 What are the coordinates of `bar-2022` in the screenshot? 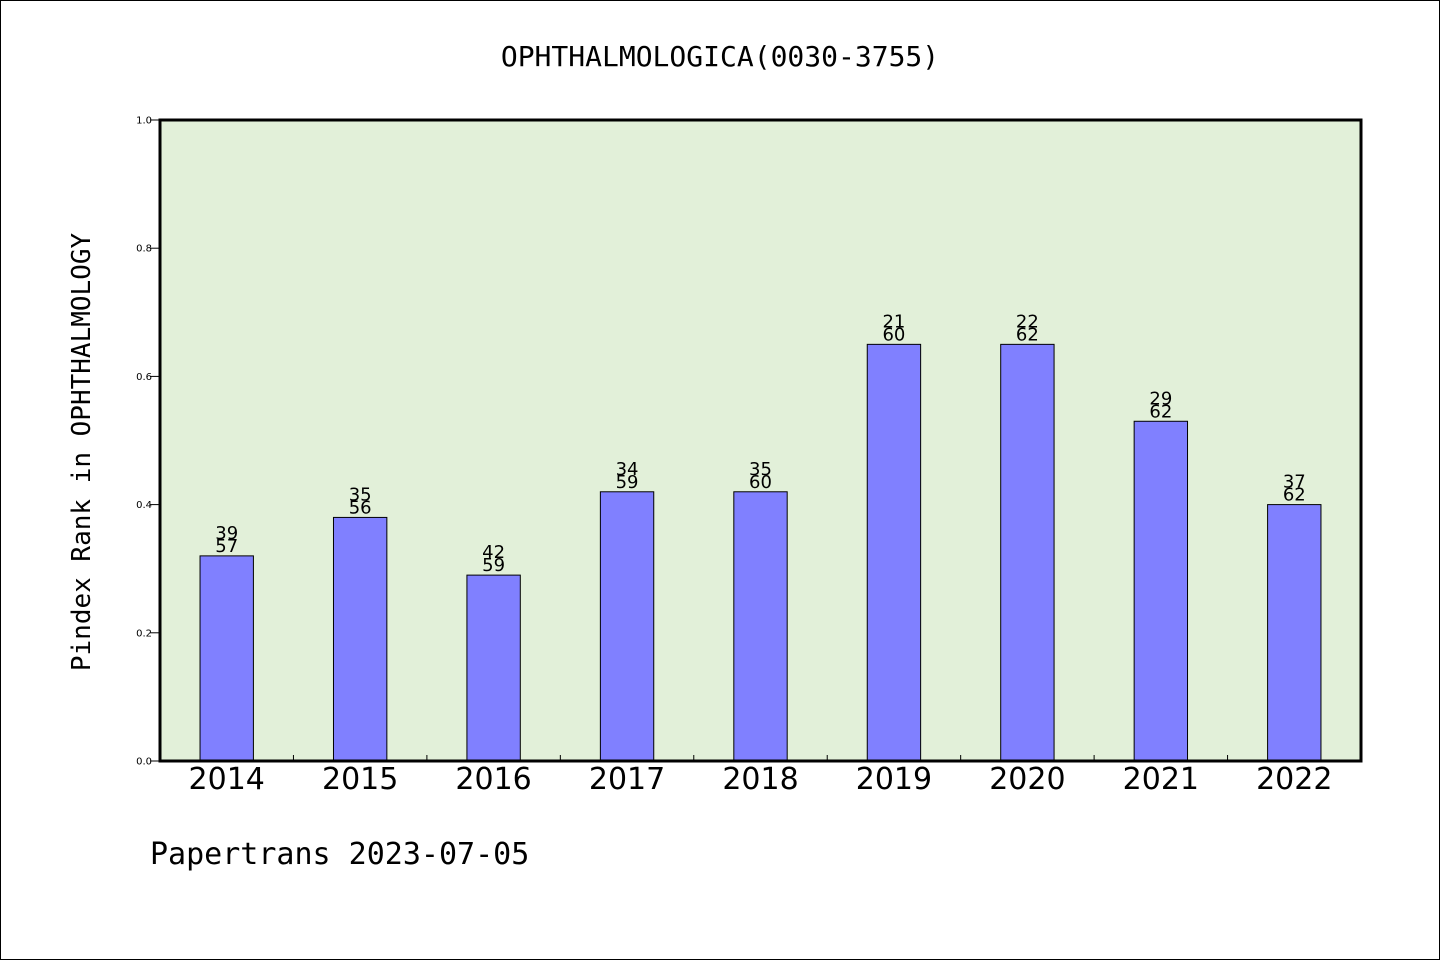 It's located at (1294, 633).